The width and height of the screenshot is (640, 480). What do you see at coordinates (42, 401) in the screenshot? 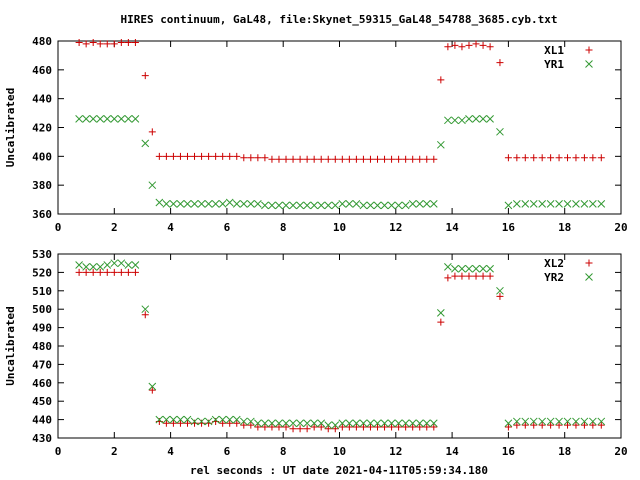
I see `y-tick-label: 450` at bounding box center [42, 401].